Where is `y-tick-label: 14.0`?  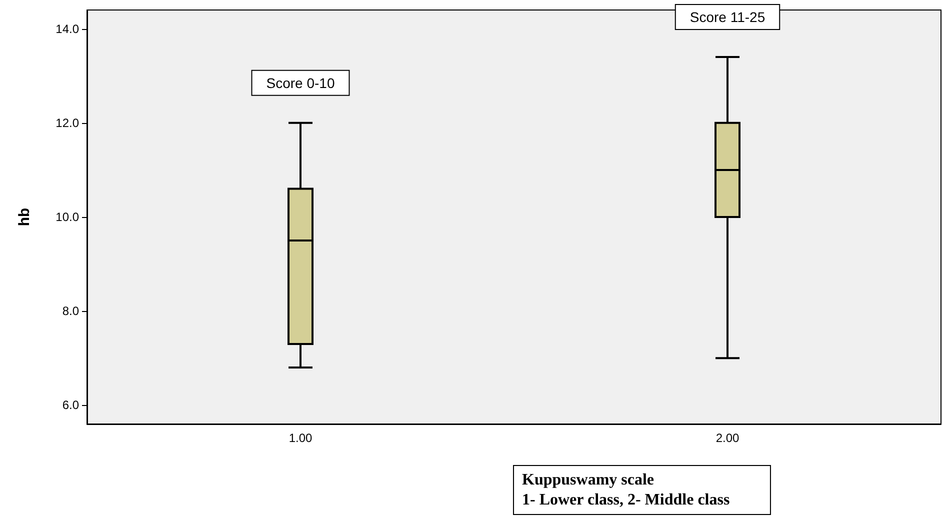 y-tick-label: 14.0 is located at coordinates (68, 29).